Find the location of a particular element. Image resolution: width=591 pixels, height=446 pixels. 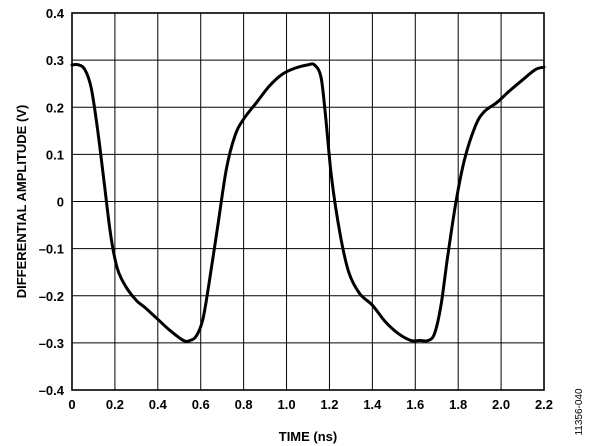

x-tick-label: 0.8 is located at coordinates (244, 404).